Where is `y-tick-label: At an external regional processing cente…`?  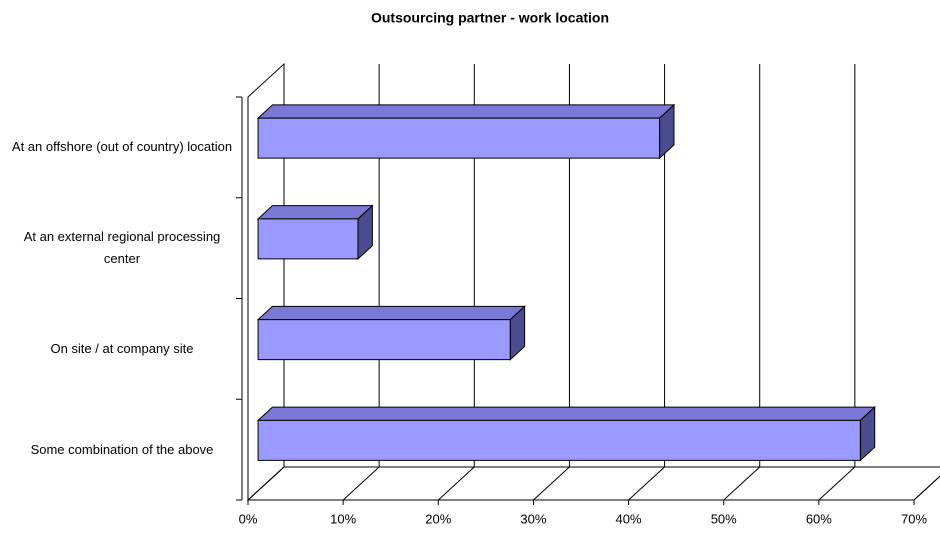
y-tick-label: At an external regional processing cente… is located at coordinates (122, 248).